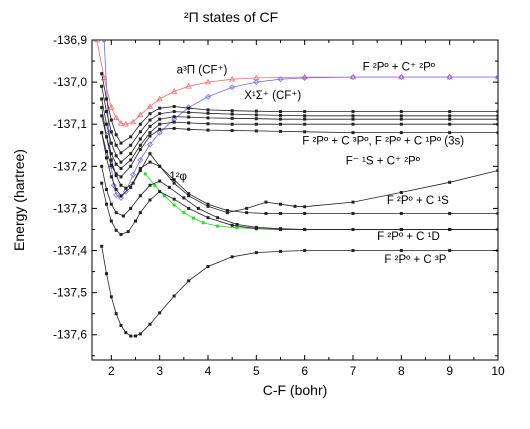  I want to click on y-tick-label: -137,1, so click(70, 124).